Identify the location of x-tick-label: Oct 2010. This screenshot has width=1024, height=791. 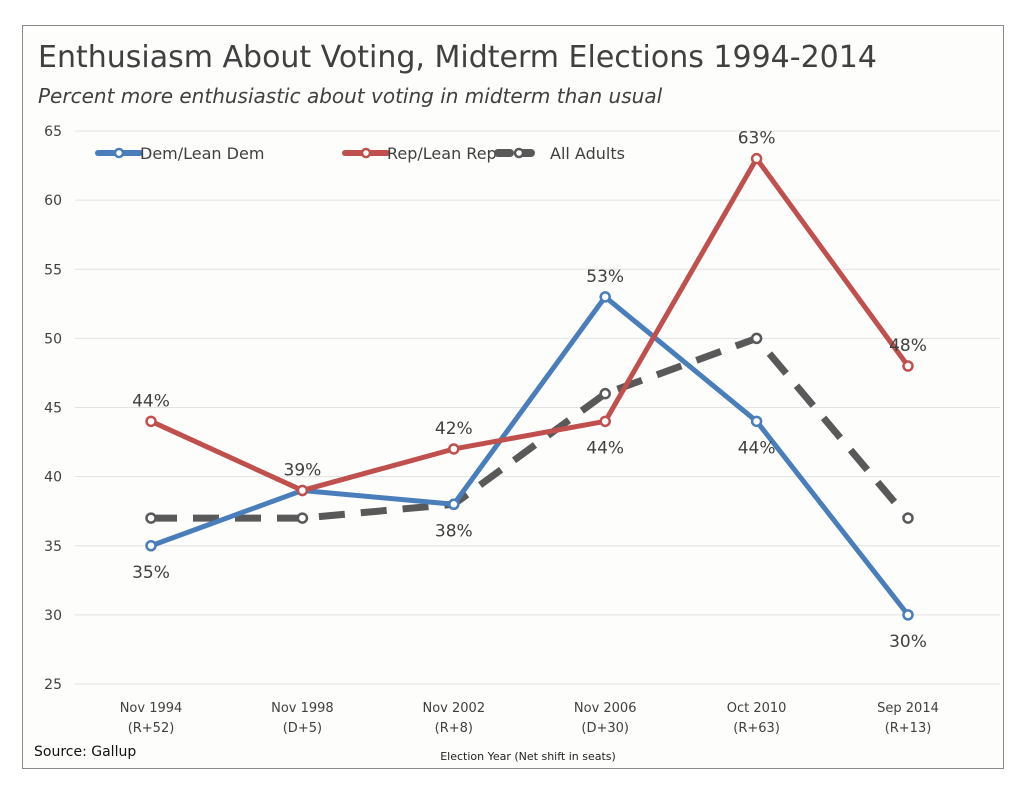
(757, 708).